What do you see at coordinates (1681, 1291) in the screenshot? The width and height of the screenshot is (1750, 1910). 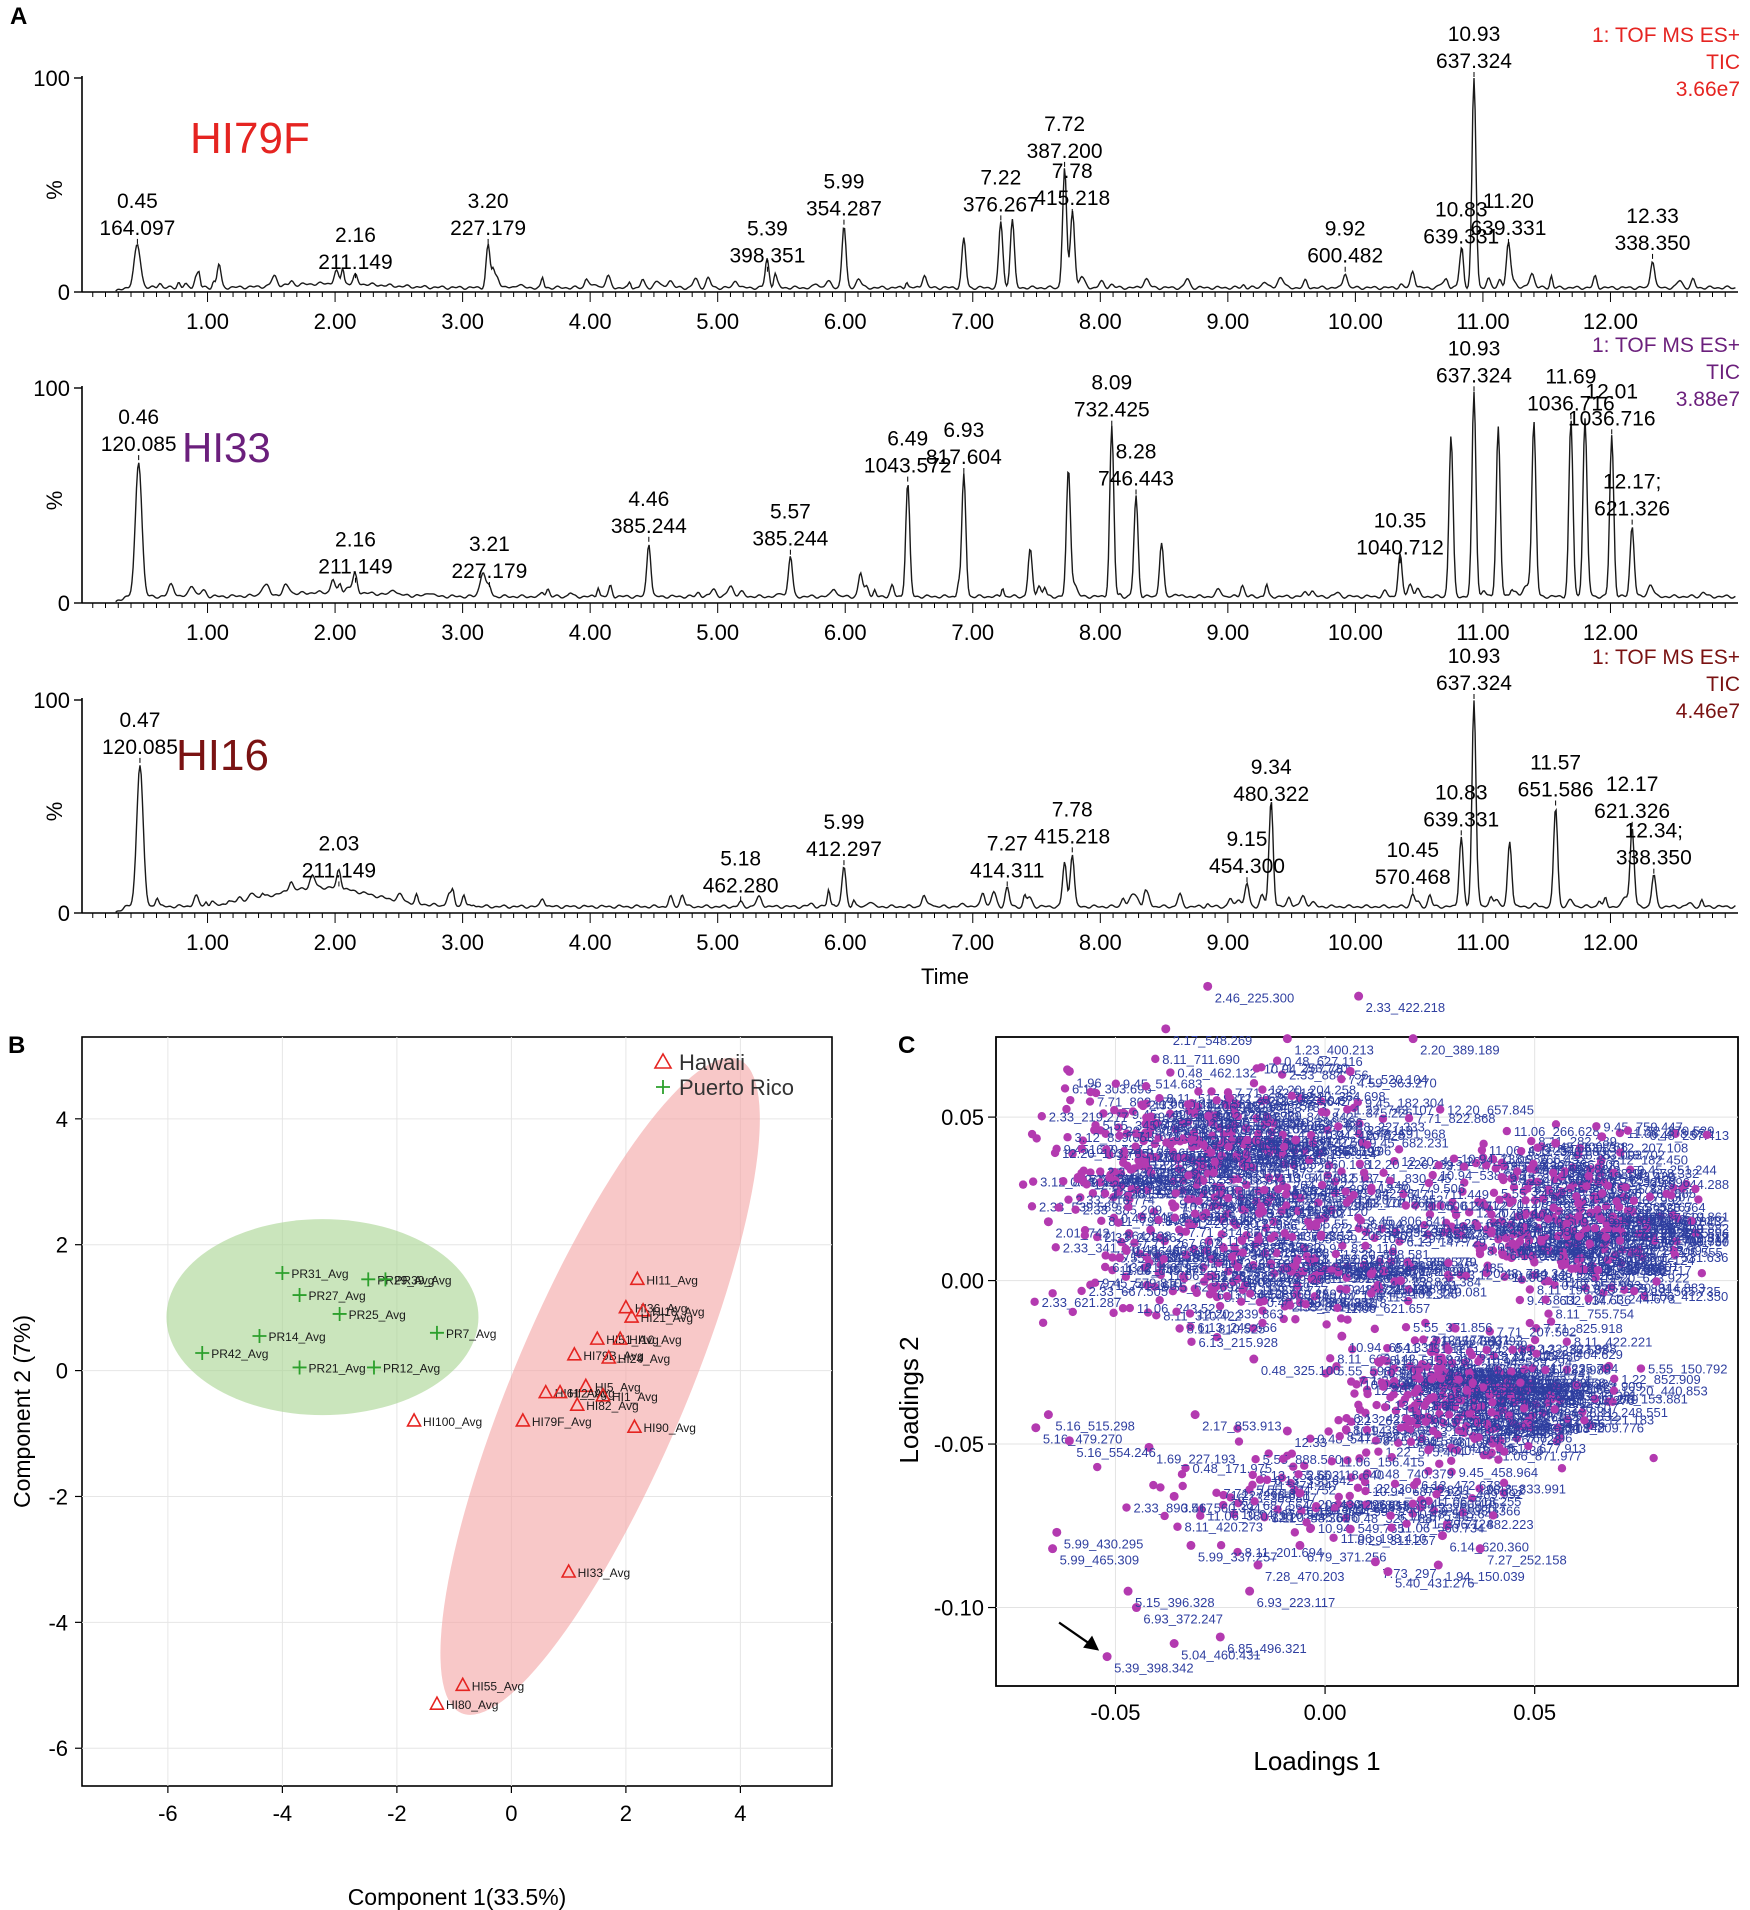 I see `loading-label-cloud: 3.12_565.735` at bounding box center [1681, 1291].